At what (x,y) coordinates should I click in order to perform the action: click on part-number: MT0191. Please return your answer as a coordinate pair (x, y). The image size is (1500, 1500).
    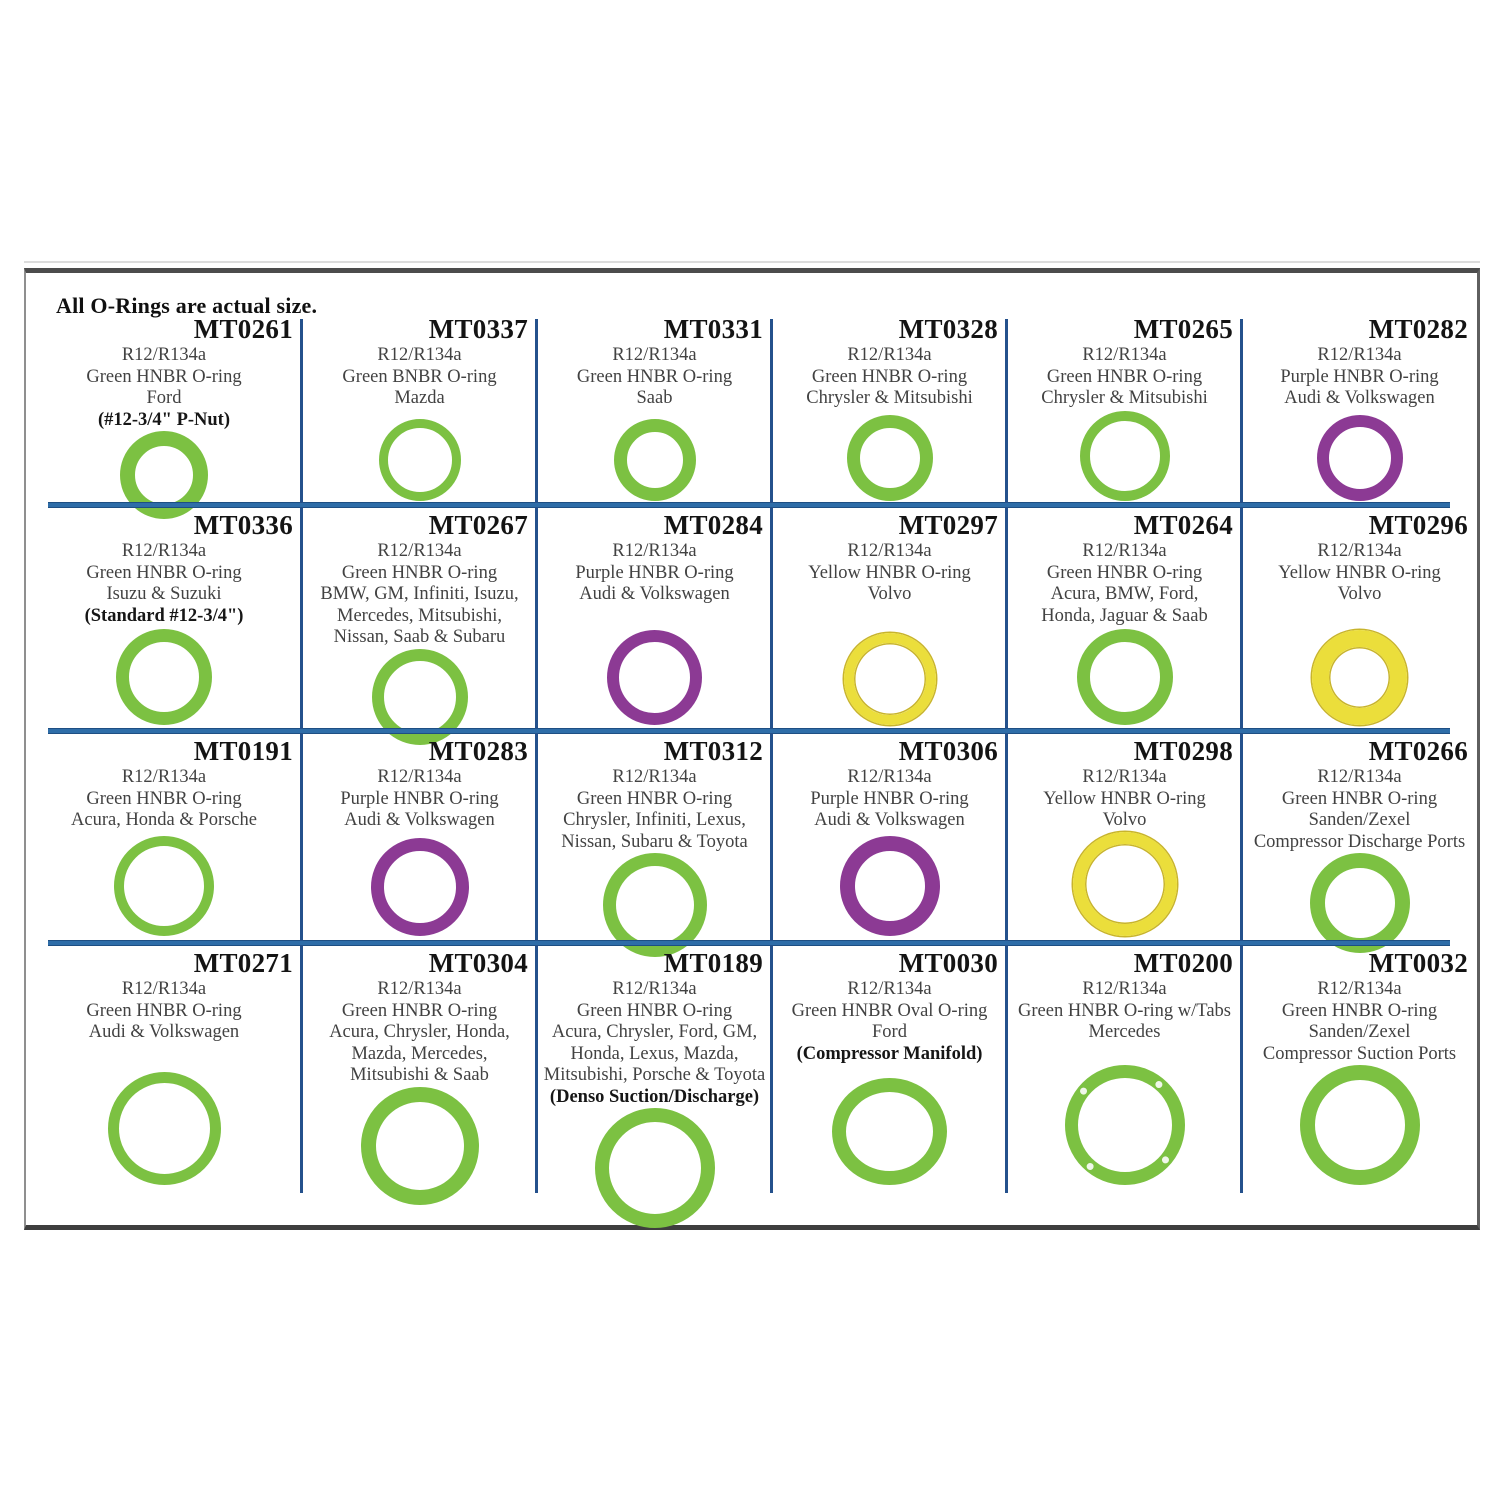
    Looking at the image, I should click on (243, 751).